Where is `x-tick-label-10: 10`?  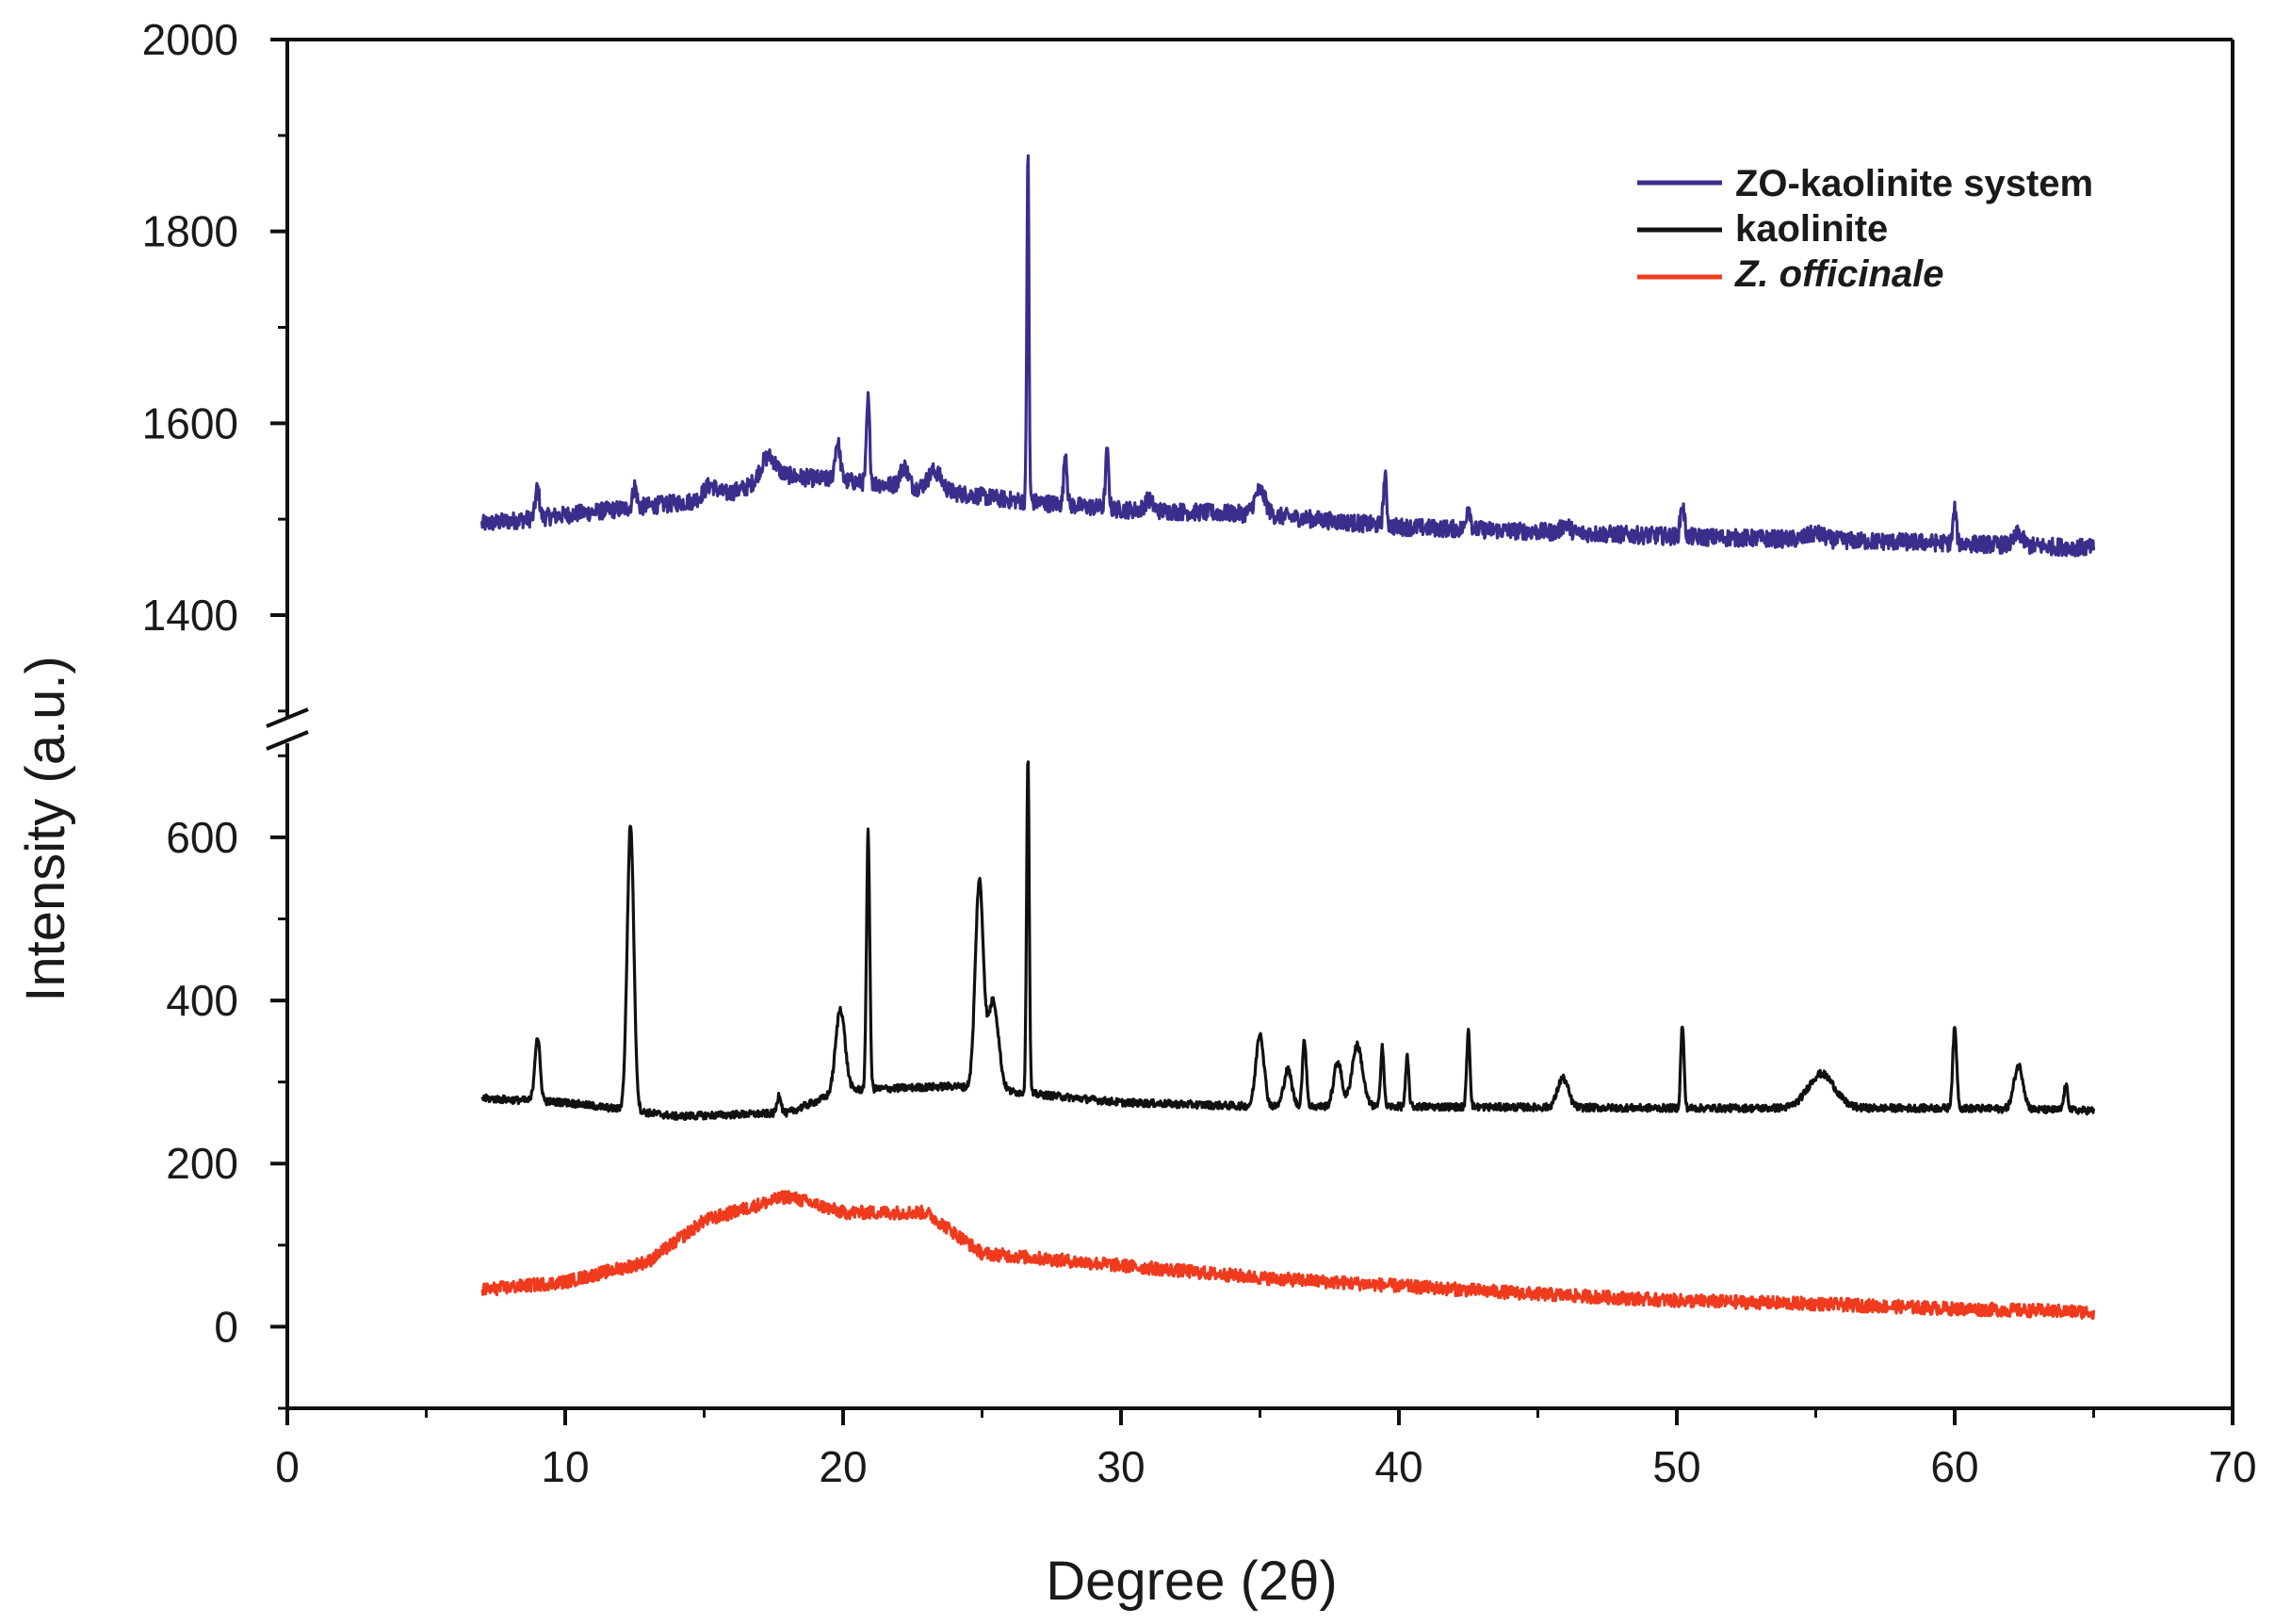 x-tick-label-10: 10 is located at coordinates (565, 1466).